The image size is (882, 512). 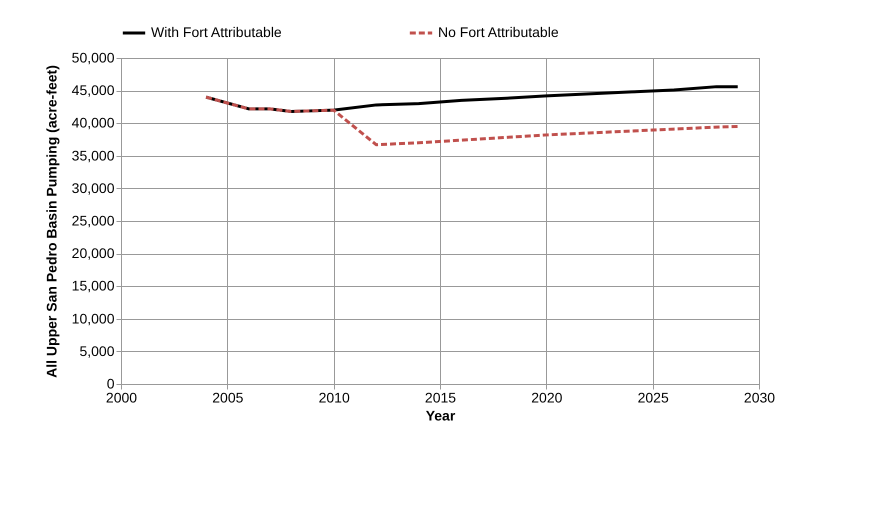 What do you see at coordinates (93, 220) in the screenshot?
I see `y-tick-label: 25,000` at bounding box center [93, 220].